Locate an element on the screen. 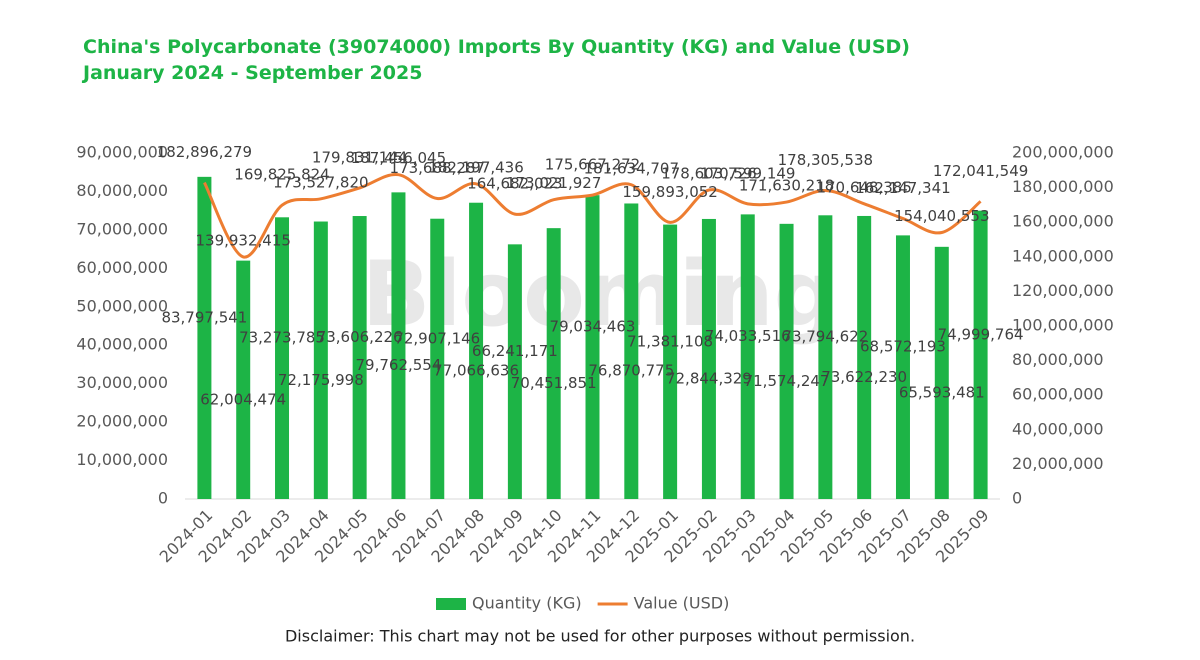  data-label: 71,574,247 is located at coordinates (787, 381).